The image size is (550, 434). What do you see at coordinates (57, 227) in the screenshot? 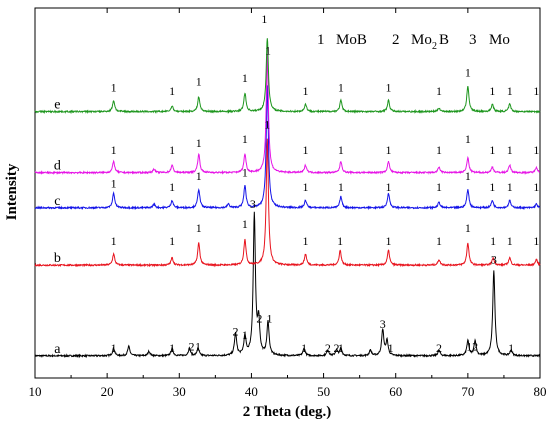
I see `trace-labels: a b c d e` at bounding box center [57, 227].